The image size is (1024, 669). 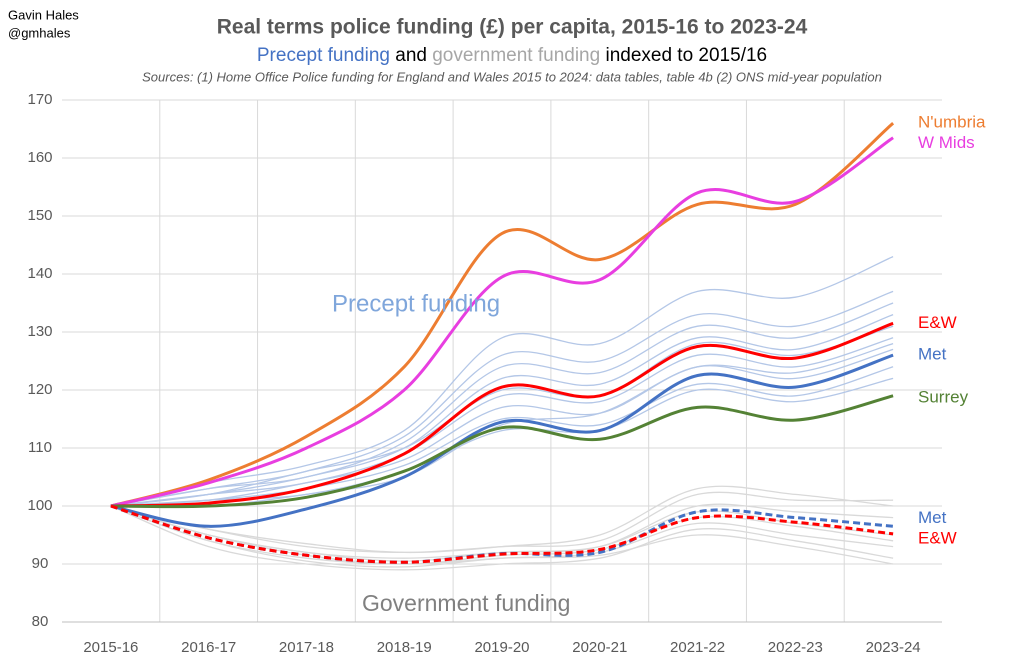 What do you see at coordinates (466, 603) in the screenshot?
I see `annotation: Government funding` at bounding box center [466, 603].